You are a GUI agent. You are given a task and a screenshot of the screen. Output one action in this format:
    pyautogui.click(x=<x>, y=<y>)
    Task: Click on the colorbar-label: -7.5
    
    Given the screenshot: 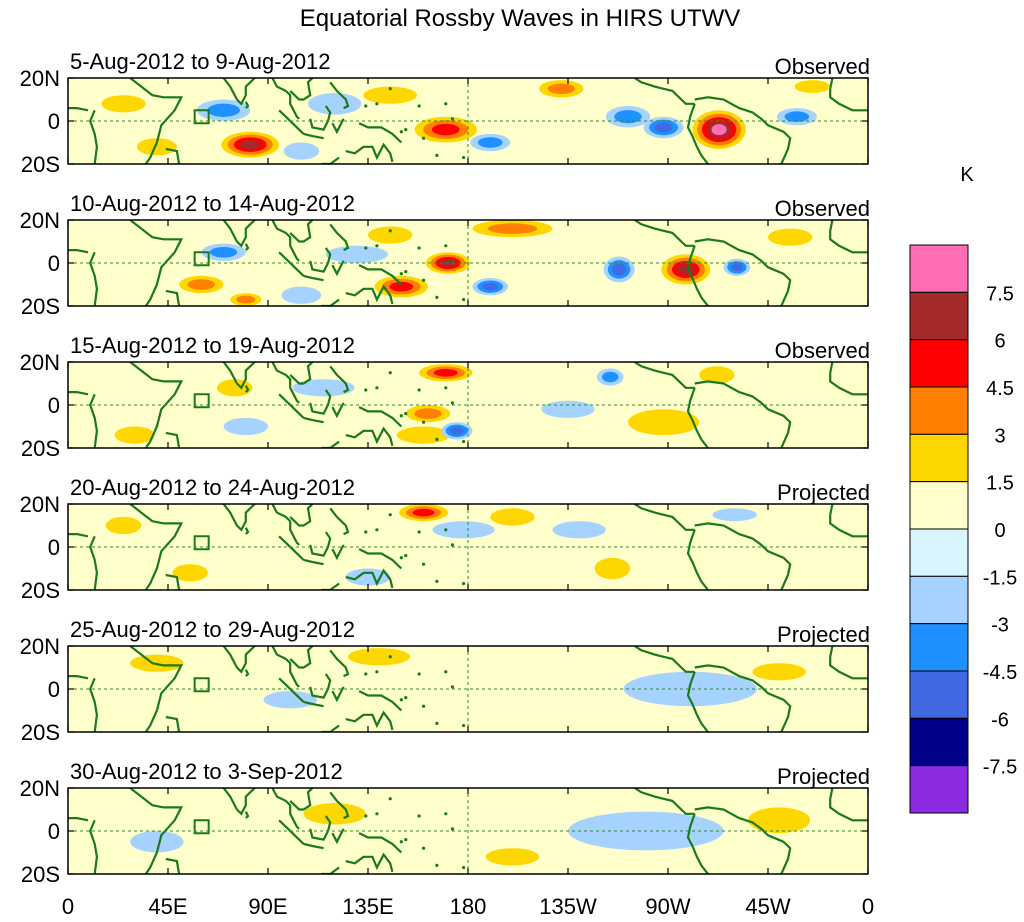 What is the action you would take?
    pyautogui.click(x=1000, y=768)
    